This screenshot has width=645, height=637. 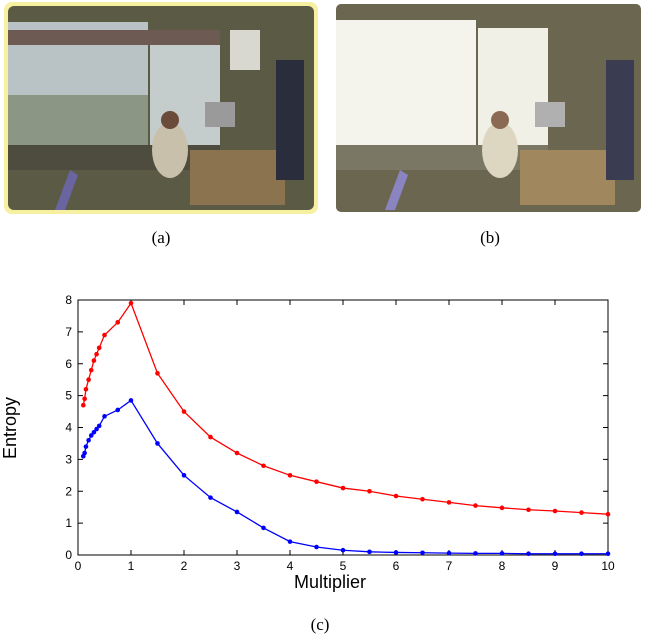 What do you see at coordinates (68, 396) in the screenshot?
I see `y-tick-label: 5` at bounding box center [68, 396].